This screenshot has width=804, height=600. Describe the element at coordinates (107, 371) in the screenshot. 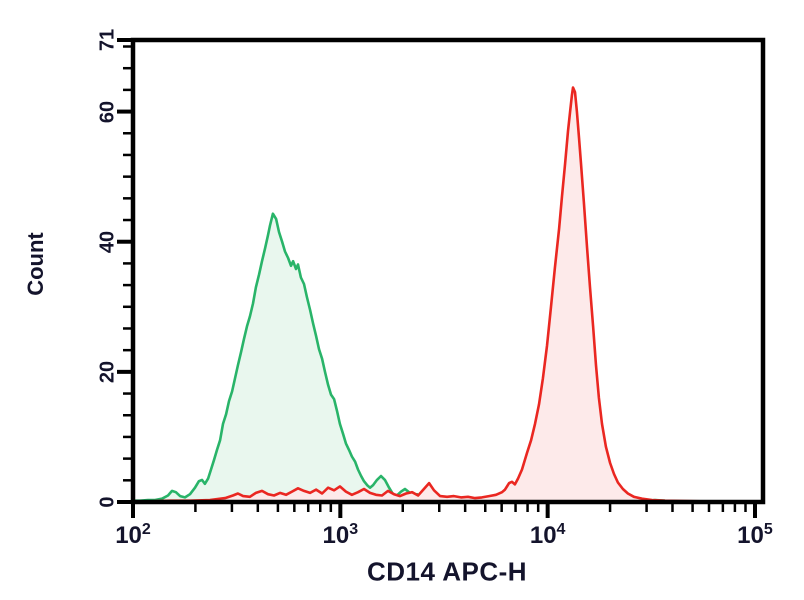

I see `y-tick-label-20: 20` at that location.